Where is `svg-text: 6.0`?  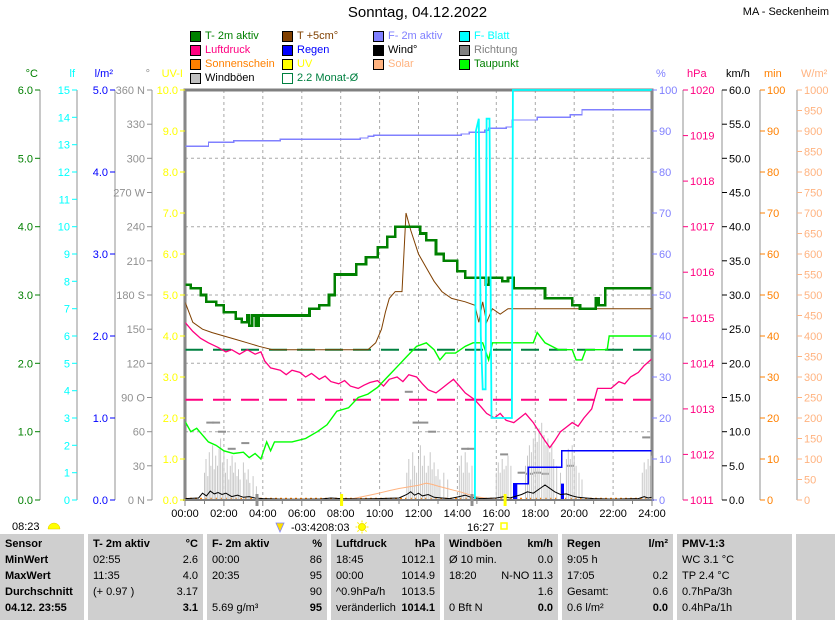
svg-text: 6.0 is located at coordinates (25, 91).